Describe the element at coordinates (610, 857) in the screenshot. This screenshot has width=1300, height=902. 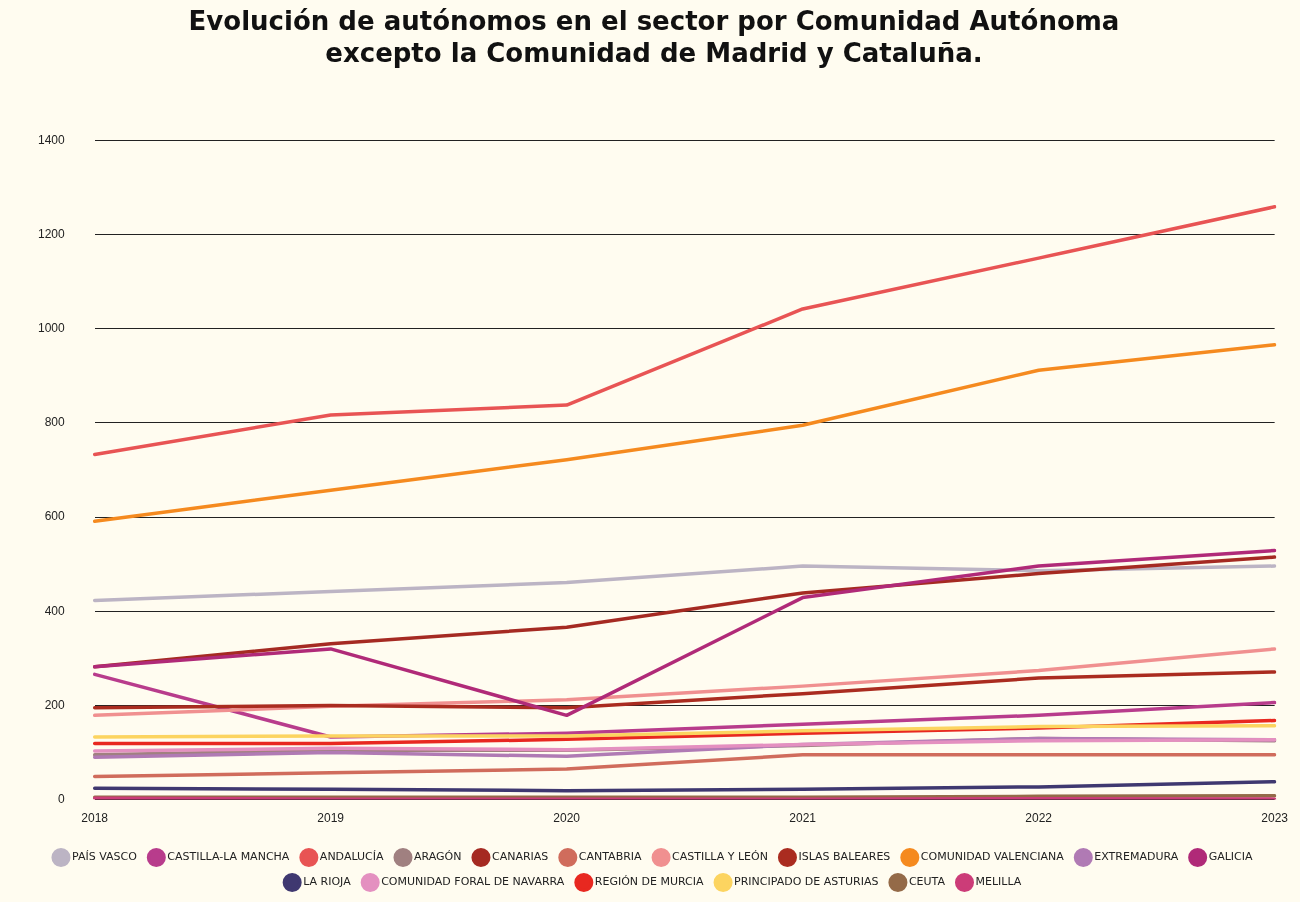
I see `legend-label: CANTABRIA` at that location.